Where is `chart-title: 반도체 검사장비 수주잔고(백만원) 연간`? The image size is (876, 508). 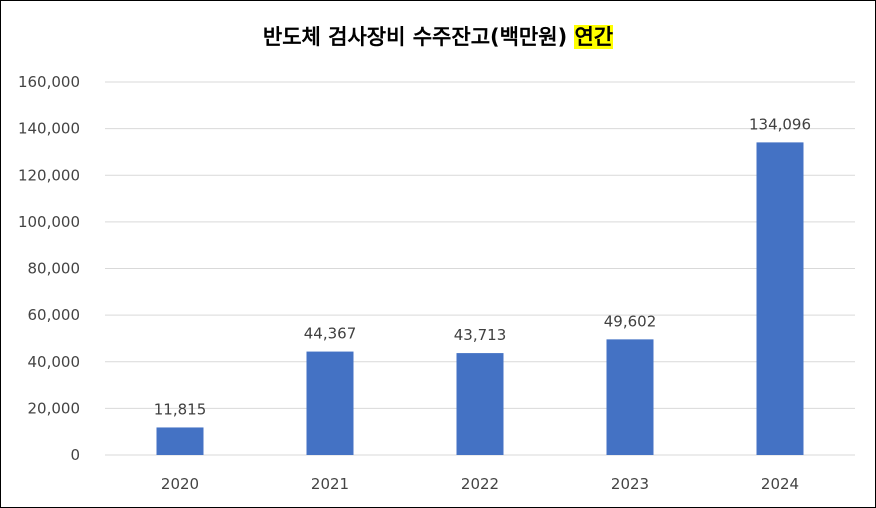 chart-title: 반도체 검사장비 수주잔고(백만원) 연간 is located at coordinates (438, 36).